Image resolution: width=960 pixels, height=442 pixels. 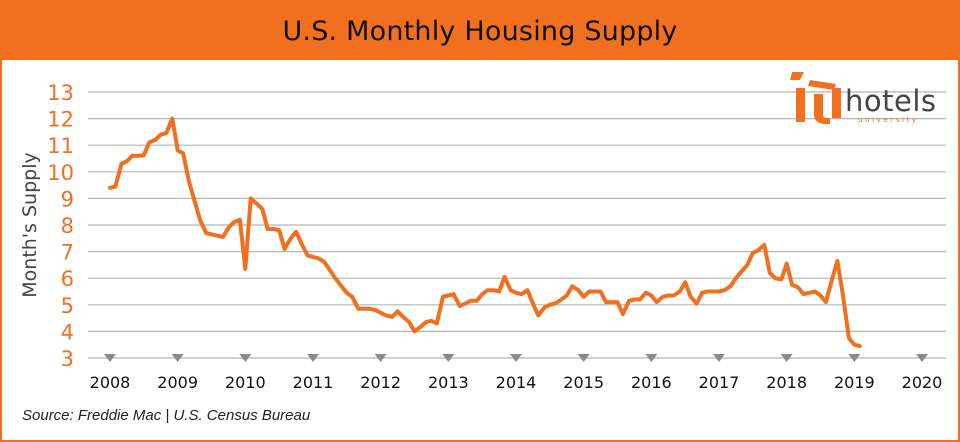 I want to click on x-tick-label-2009: 2009, so click(x=177, y=382).